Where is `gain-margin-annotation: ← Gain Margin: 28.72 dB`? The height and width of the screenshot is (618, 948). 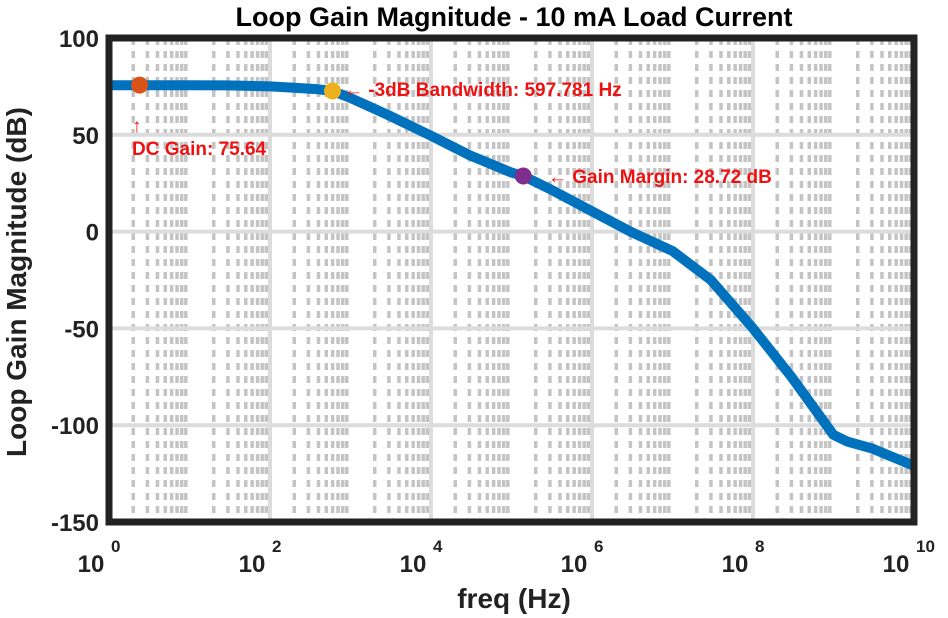
gain-margin-annotation: ← Gain Margin: 28.72 dB is located at coordinates (660, 177).